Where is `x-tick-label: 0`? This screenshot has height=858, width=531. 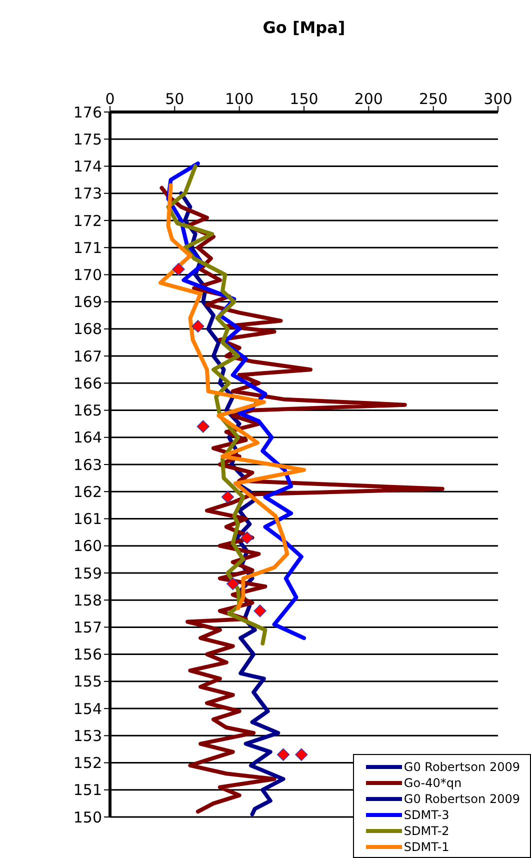 x-tick-label: 0 is located at coordinates (110, 99).